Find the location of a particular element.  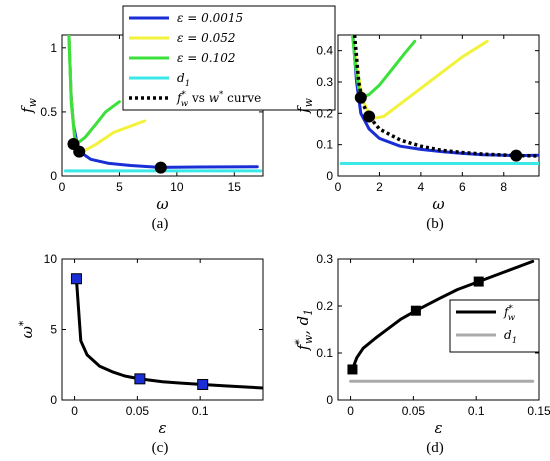

panel-label: (b) is located at coordinates (435, 224).